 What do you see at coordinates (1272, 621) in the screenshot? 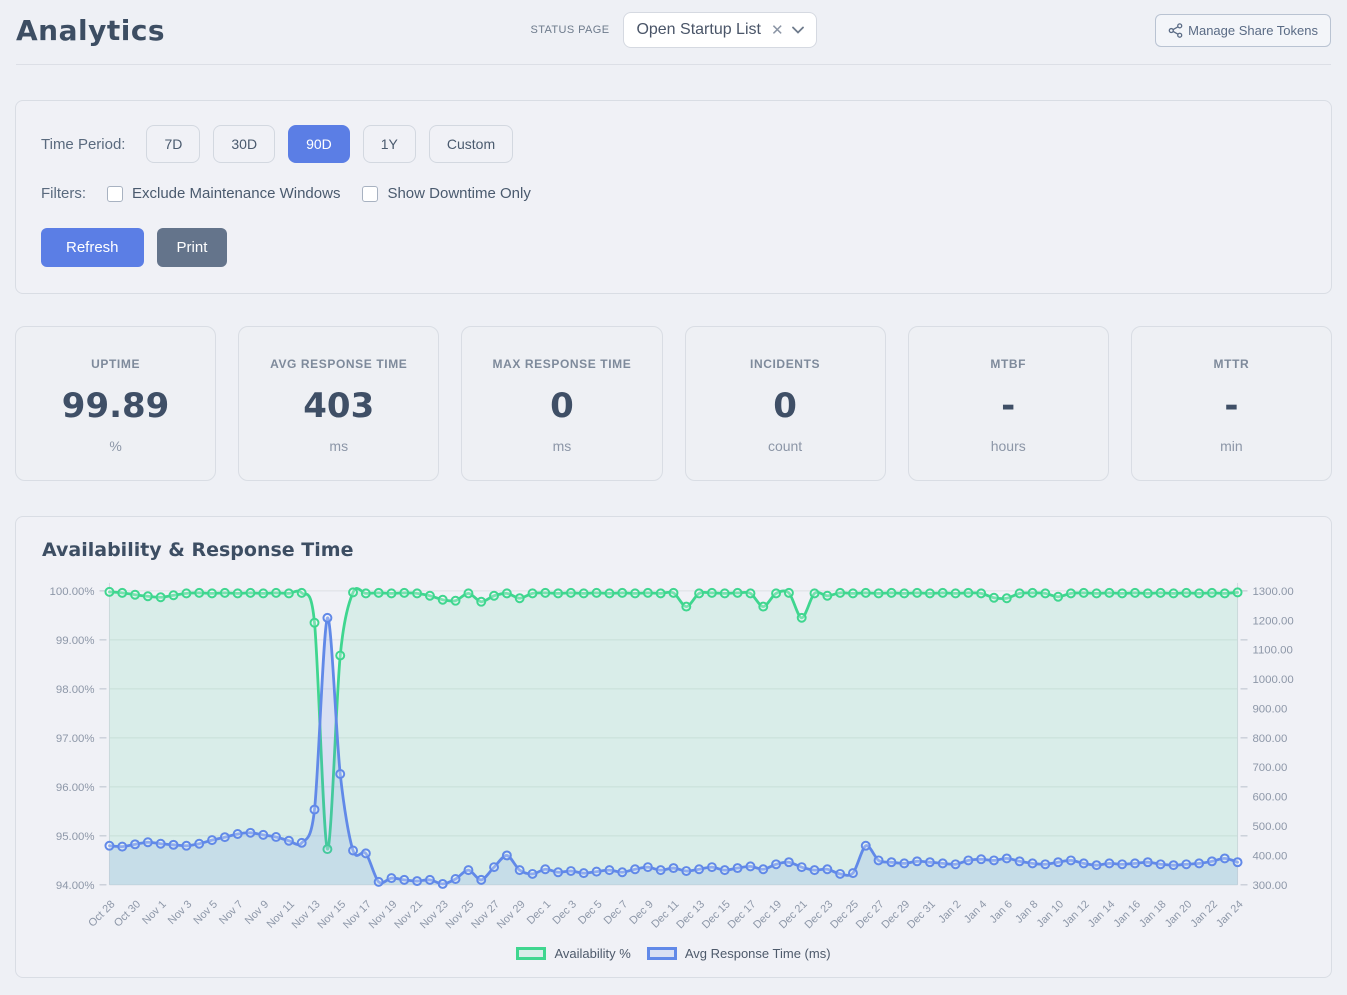
I see `svg-text: 1200.00` at bounding box center [1272, 621].